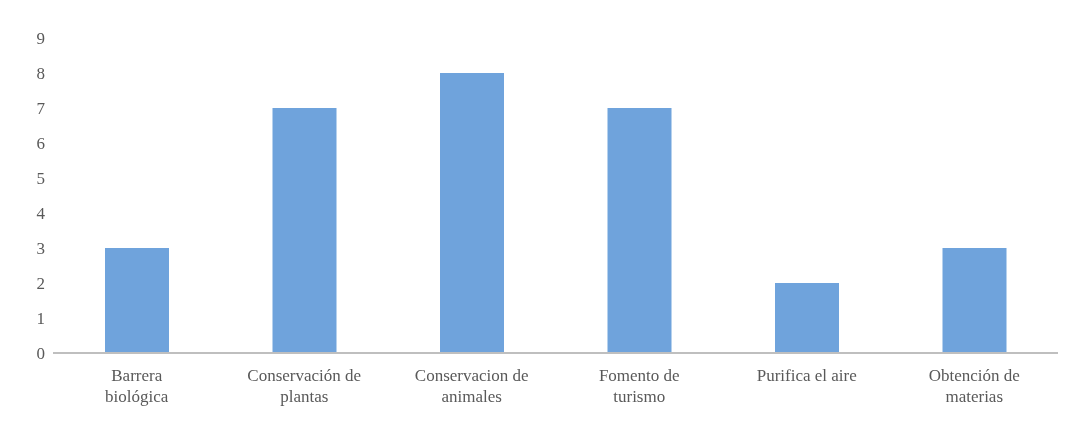 The image size is (1077, 426). Describe the element at coordinates (41, 109) in the screenshot. I see `y-tick-label: 7` at that location.